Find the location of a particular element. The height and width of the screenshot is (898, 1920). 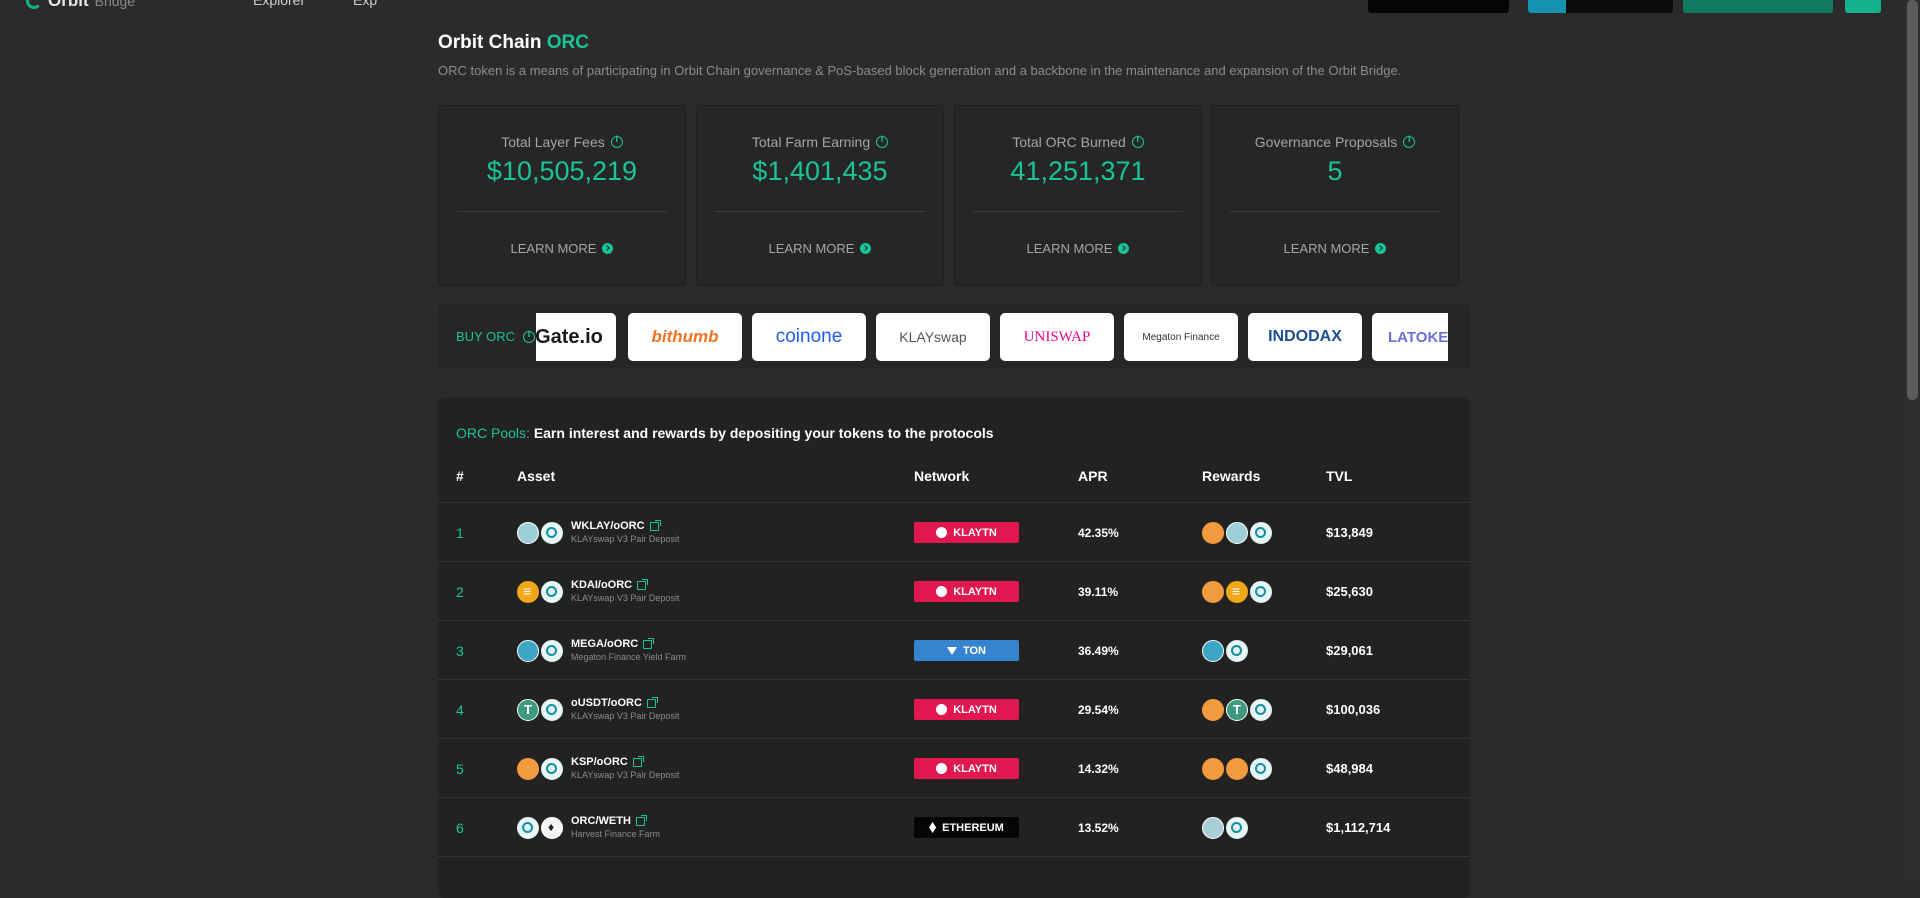

page-title-main: Orbit Chain is located at coordinates (490, 42).